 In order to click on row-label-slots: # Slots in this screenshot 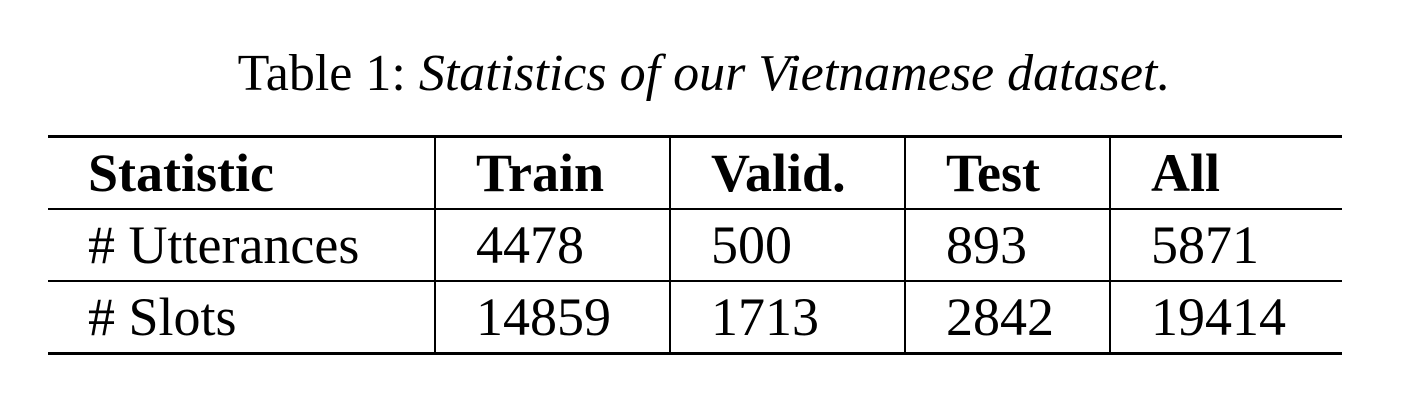, I will do `click(241, 317)`.